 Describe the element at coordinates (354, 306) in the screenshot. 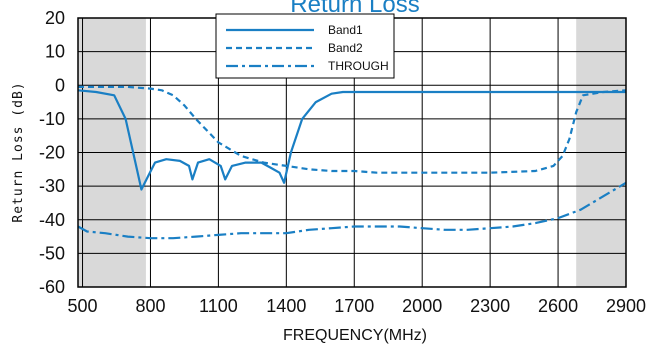

I see `x-tick-label: 1700` at that location.